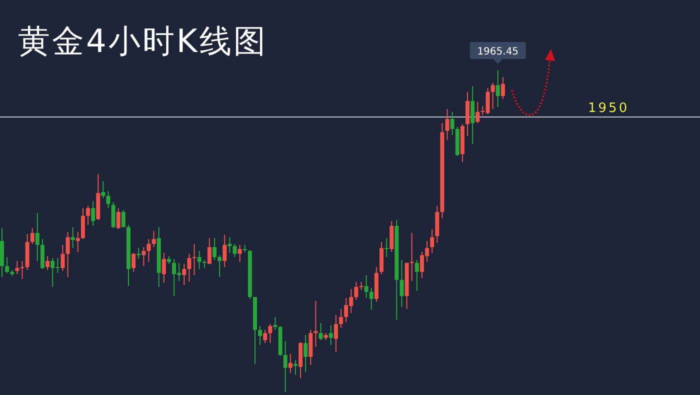 The height and width of the screenshot is (395, 700). What do you see at coordinates (143, 41) in the screenshot?
I see `chart-title: 黄金4小时K线图` at bounding box center [143, 41].